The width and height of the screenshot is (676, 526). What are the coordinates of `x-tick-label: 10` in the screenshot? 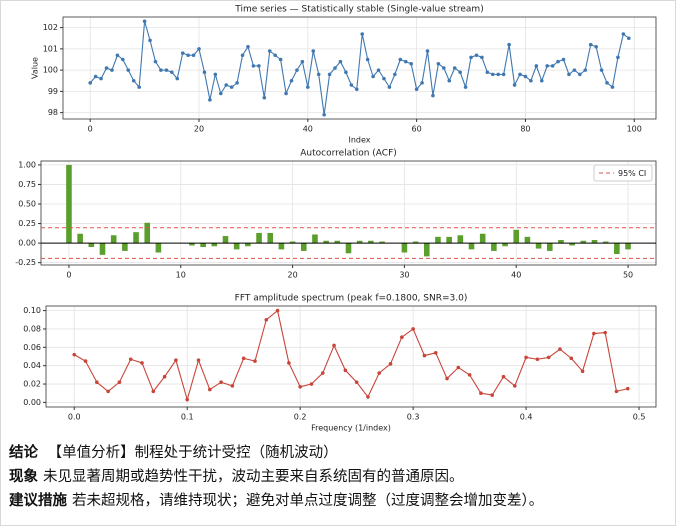 It's located at (181, 275).